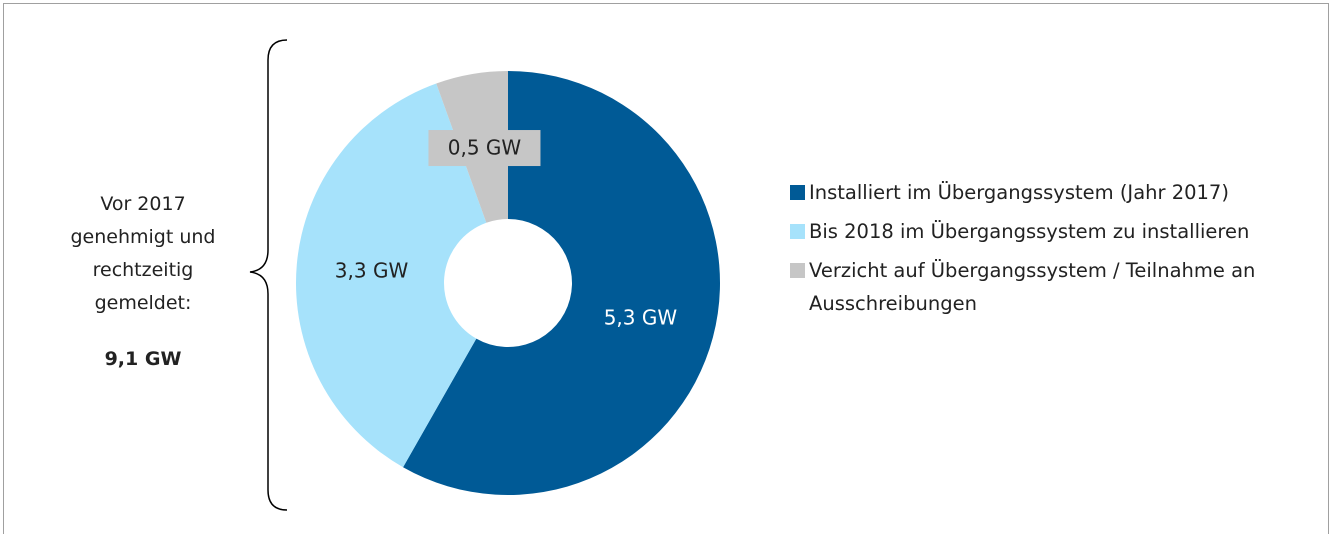 This screenshot has width=1333, height=534. I want to click on brace, so click(268, 275).